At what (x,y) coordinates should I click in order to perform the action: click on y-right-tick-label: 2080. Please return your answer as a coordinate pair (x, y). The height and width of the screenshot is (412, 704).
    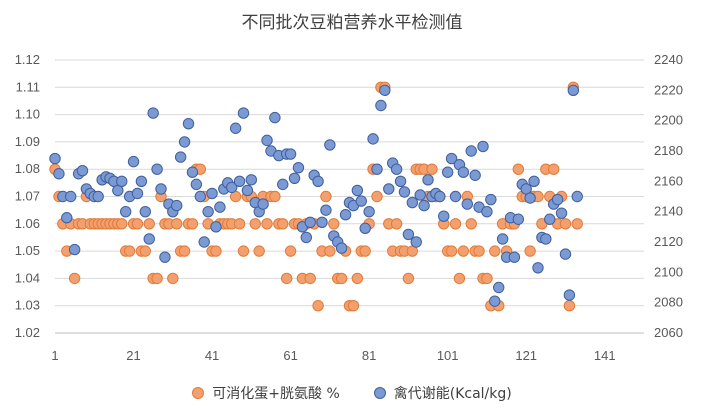
    Looking at the image, I should click on (668, 302).